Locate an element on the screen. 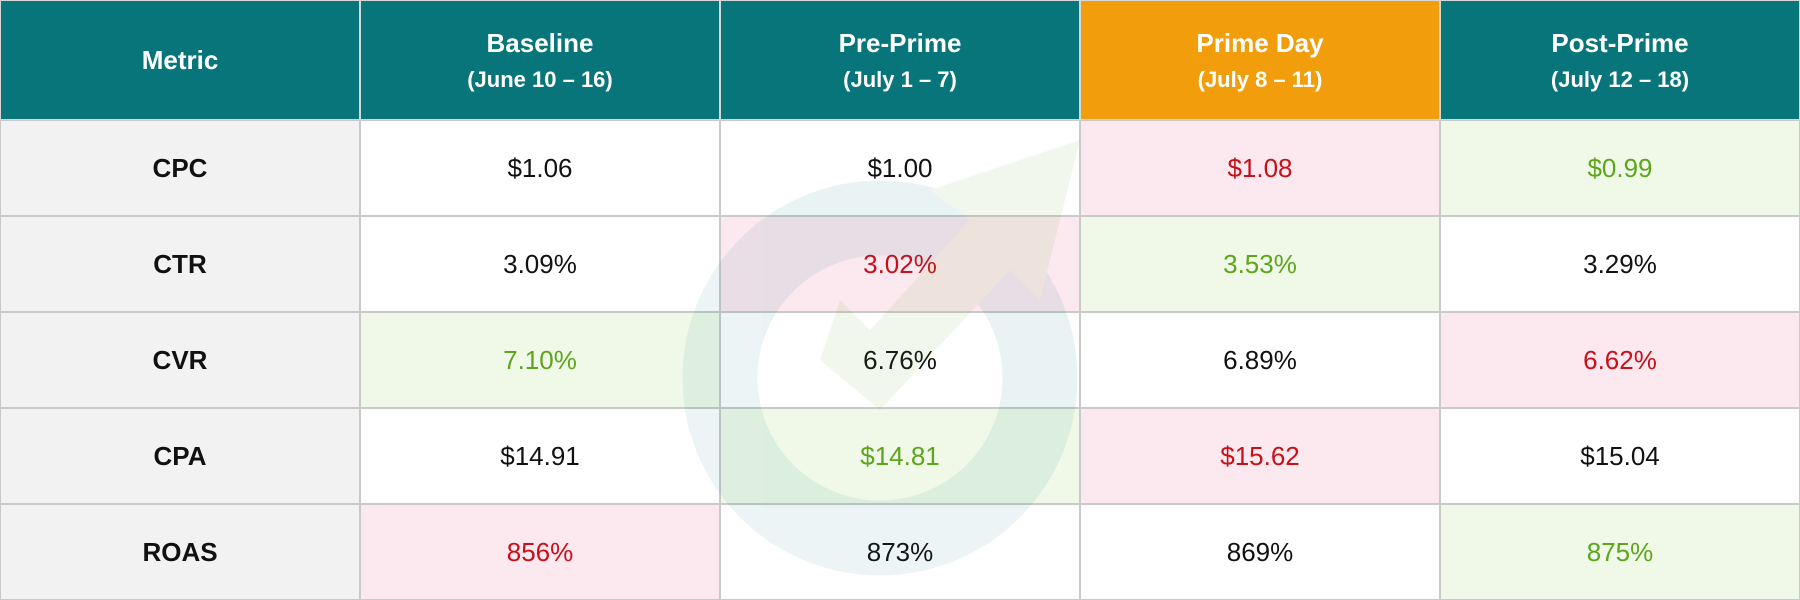 This screenshot has height=600, width=1800. metric-cell: CTR is located at coordinates (180, 264).